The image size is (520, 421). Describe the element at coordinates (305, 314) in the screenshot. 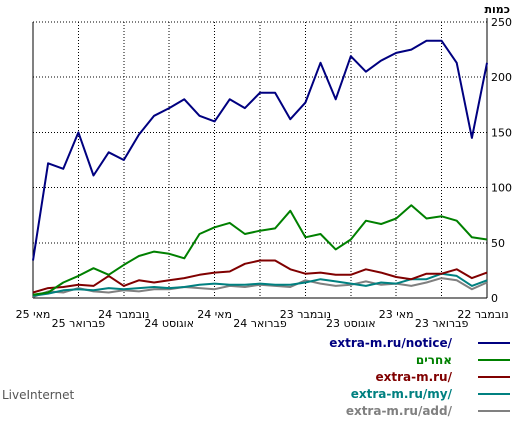

I see `x-tick-label: נובמבר 23` at that location.